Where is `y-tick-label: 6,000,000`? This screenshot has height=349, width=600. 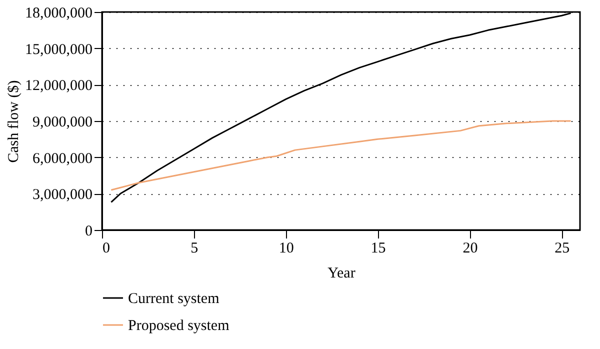 y-tick-label: 6,000,000 is located at coordinates (62, 158).